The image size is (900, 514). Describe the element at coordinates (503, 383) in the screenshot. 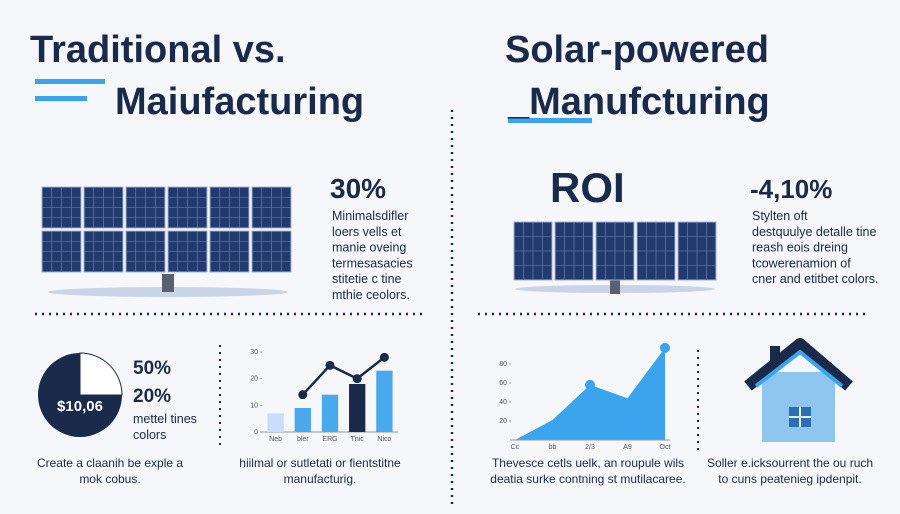

I see `y-tick-label: 60` at that location.